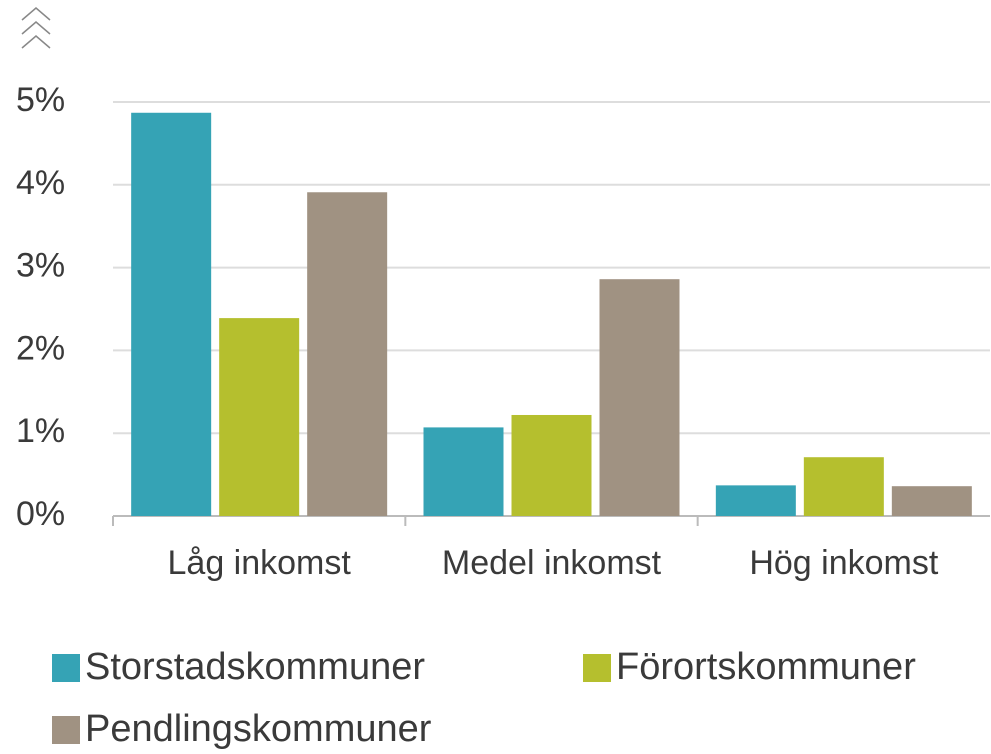  I want to click on y-tick-label: 0%, so click(40, 514).